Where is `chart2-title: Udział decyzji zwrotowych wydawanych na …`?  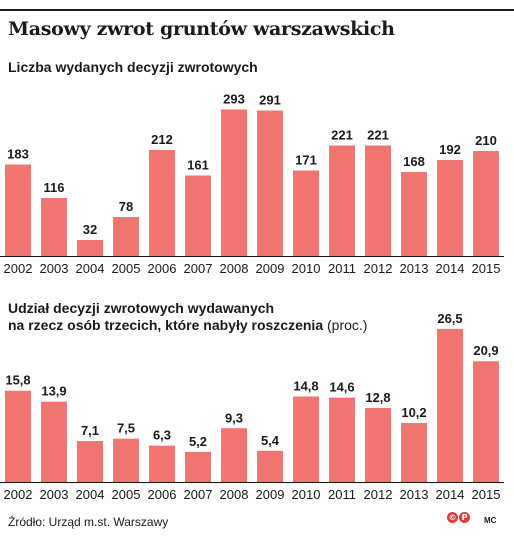
chart2-title: Udział decyzji zwrotowych wydawanych na … is located at coordinates (187, 317).